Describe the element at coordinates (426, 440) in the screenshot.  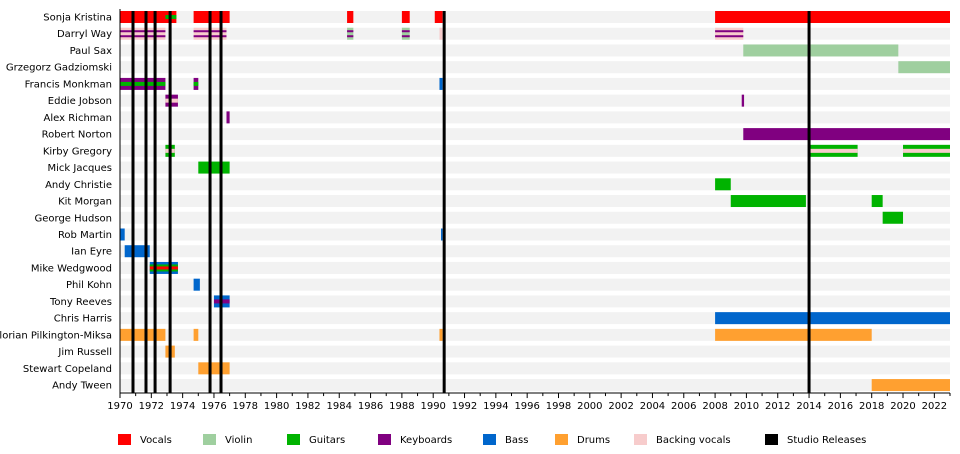
I see `legend-label: Keyboards` at that location.